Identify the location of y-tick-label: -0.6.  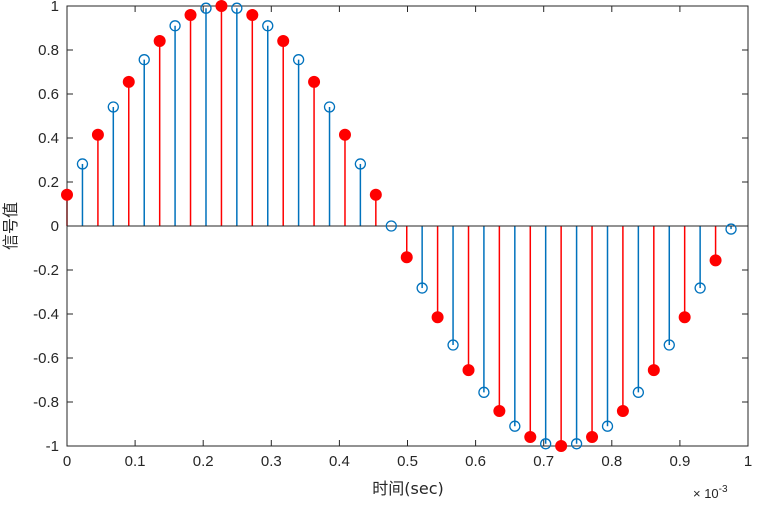
(46, 358).